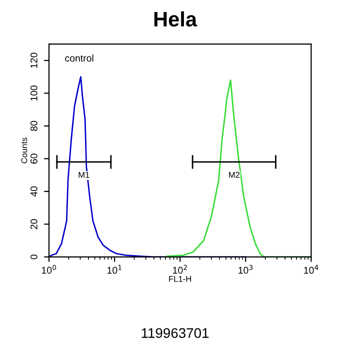 The height and width of the screenshot is (350, 350). Describe the element at coordinates (34, 93) in the screenshot. I see `y-tick-label: 100` at that location.